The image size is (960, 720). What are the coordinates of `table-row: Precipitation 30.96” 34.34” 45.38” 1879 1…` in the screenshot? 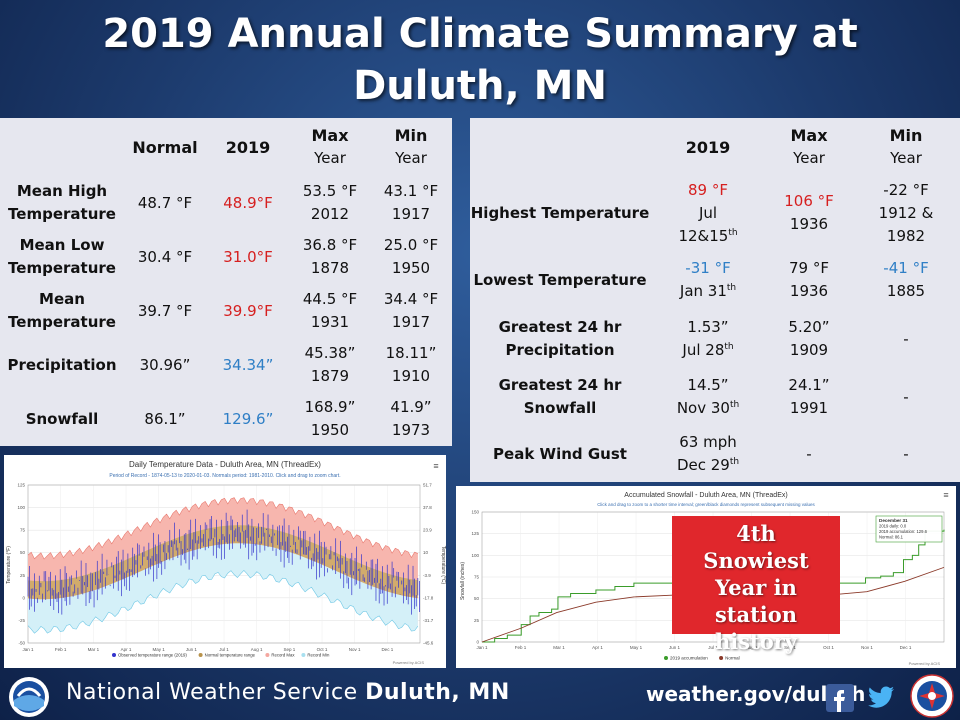 It's located at (226, 365).